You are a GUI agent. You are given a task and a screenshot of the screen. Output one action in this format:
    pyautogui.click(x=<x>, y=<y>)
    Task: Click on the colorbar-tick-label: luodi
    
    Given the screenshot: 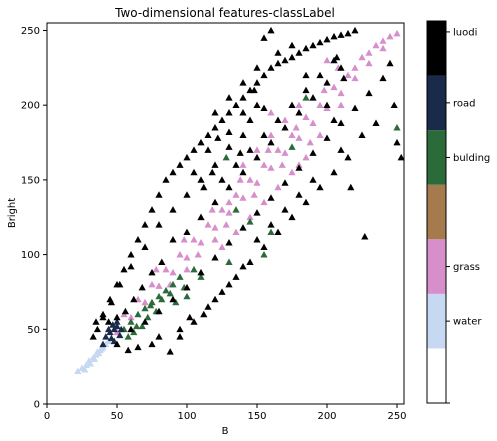 What is the action you would take?
    pyautogui.click(x=465, y=32)
    